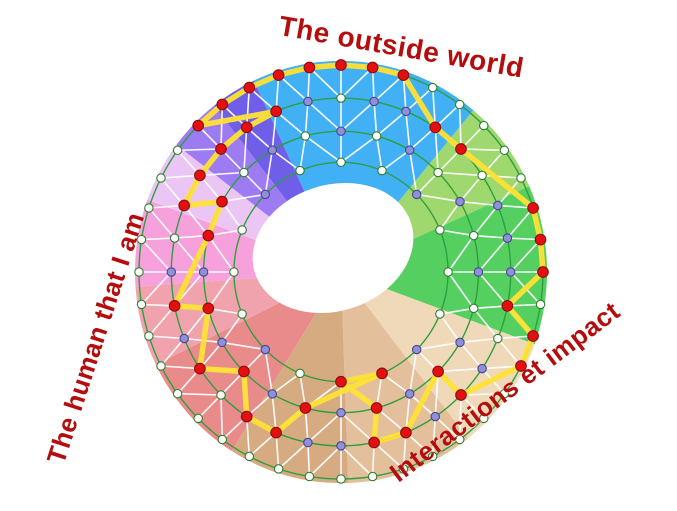 The height and width of the screenshot is (511, 677). What do you see at coordinates (438, 355) in the screenshot?
I see `sector-pale-tan` at bounding box center [438, 355].